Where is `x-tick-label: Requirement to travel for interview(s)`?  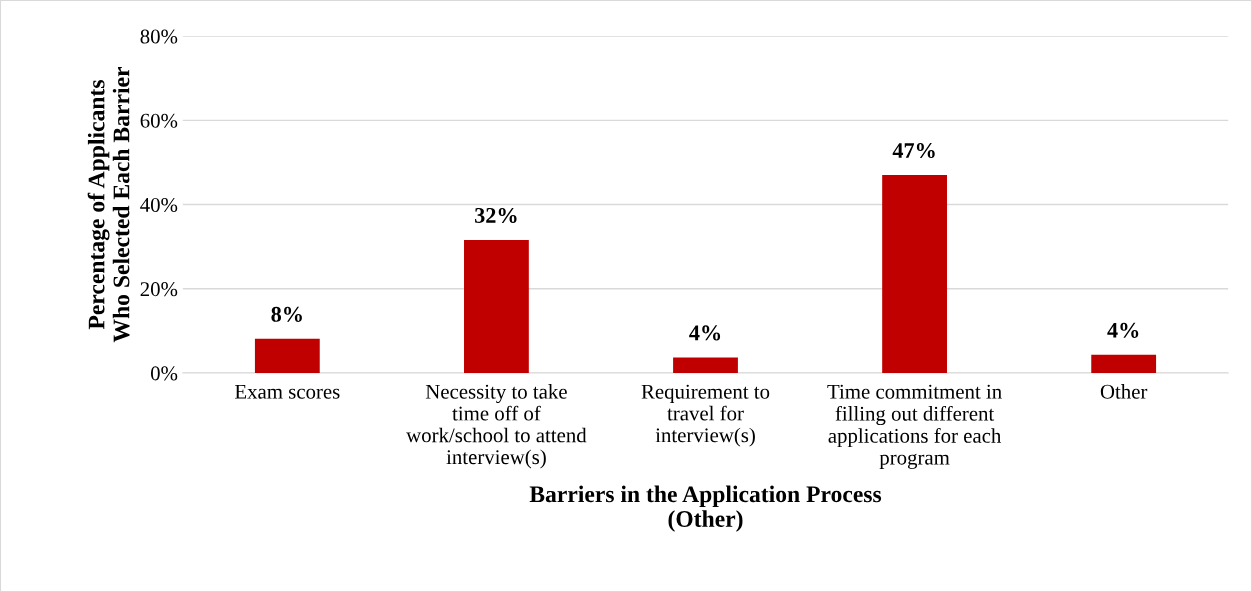
x-tick-label: Requirement to travel for interview(s) is located at coordinates (705, 415).